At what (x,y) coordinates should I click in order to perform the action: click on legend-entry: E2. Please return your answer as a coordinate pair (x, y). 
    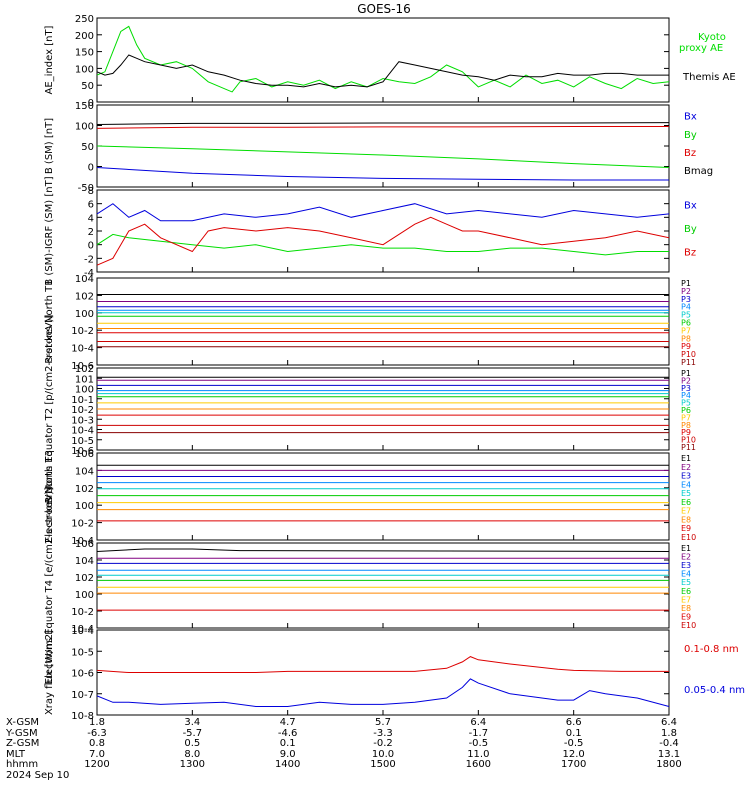
    Looking at the image, I should click on (686, 557).